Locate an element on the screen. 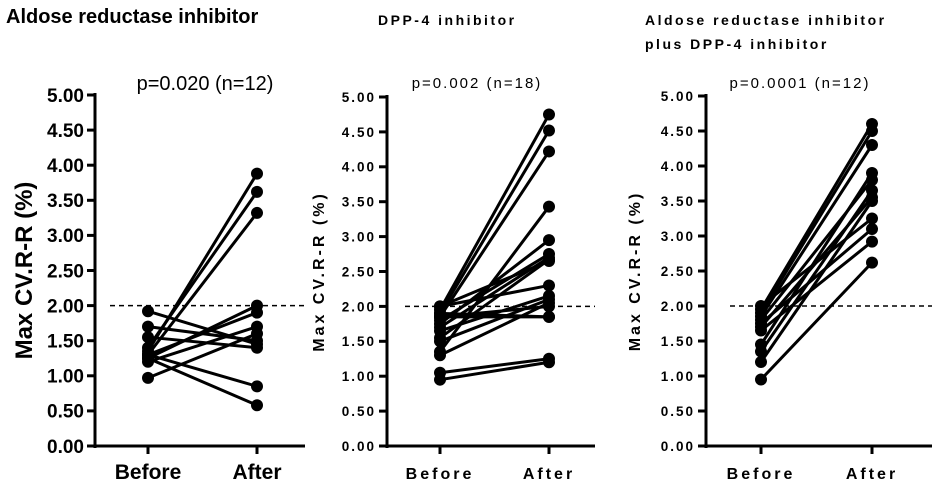  panel2-y-tick-label: 3.00 is located at coordinates (359, 236).